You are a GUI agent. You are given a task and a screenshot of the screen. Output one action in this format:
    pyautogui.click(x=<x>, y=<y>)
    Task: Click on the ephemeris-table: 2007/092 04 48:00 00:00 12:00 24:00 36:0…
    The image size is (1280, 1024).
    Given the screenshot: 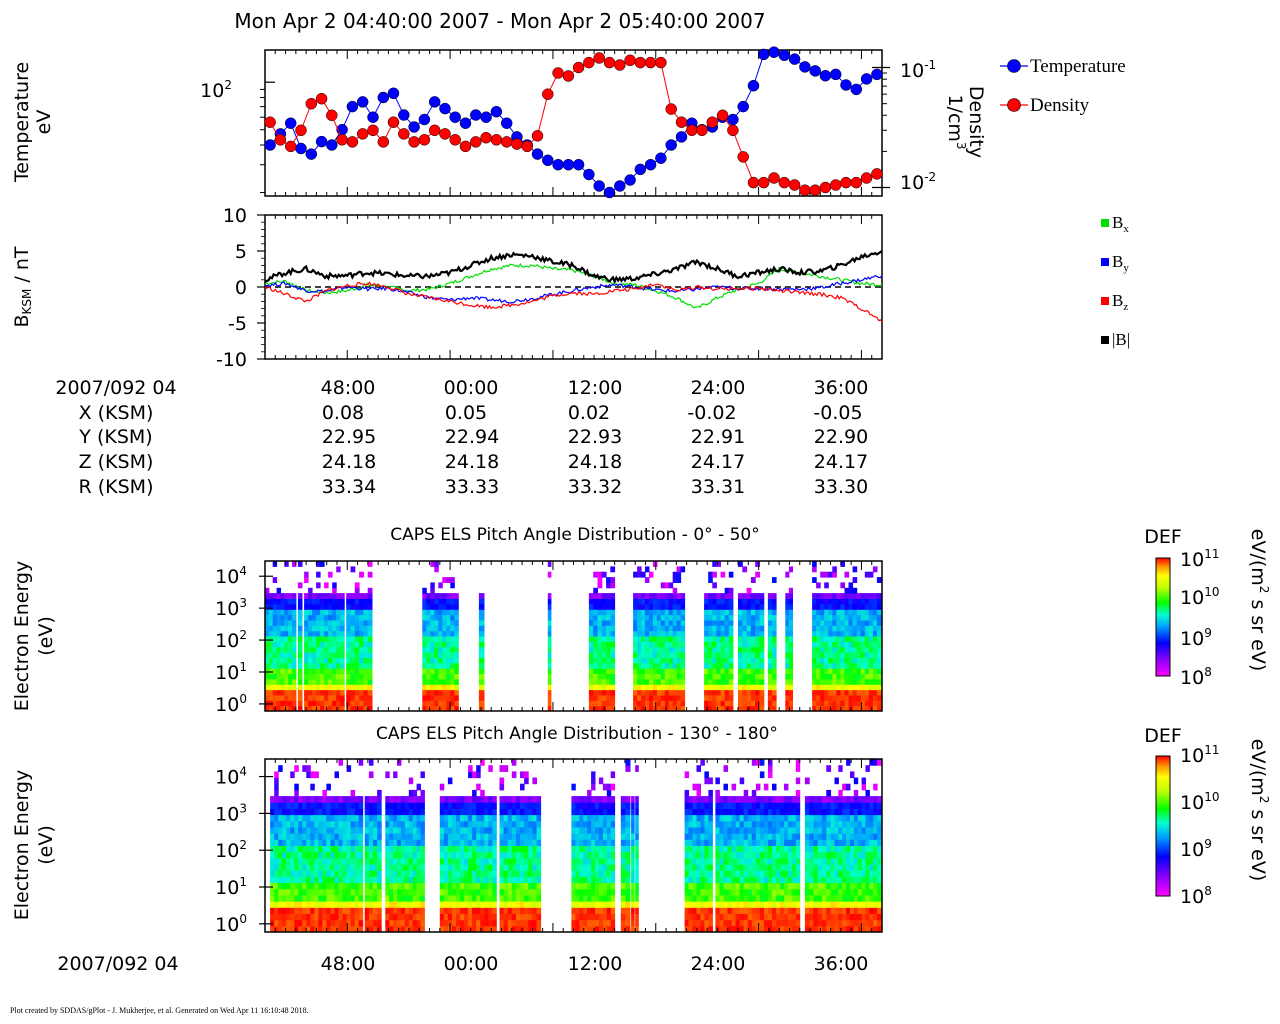 What is the action you would take?
    pyautogui.click(x=461, y=437)
    